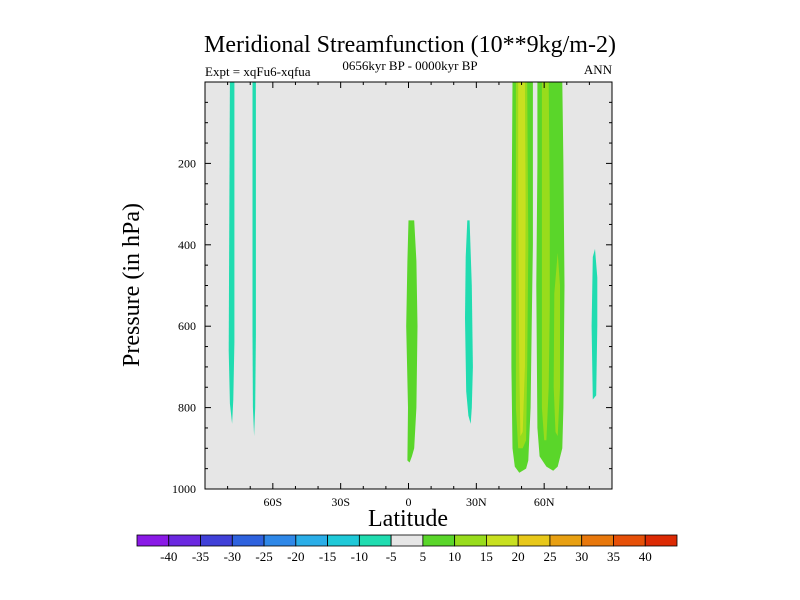 This screenshot has width=800, height=600. What do you see at coordinates (549, 556) in the screenshot?
I see `colorbar-label: 25` at bounding box center [549, 556].